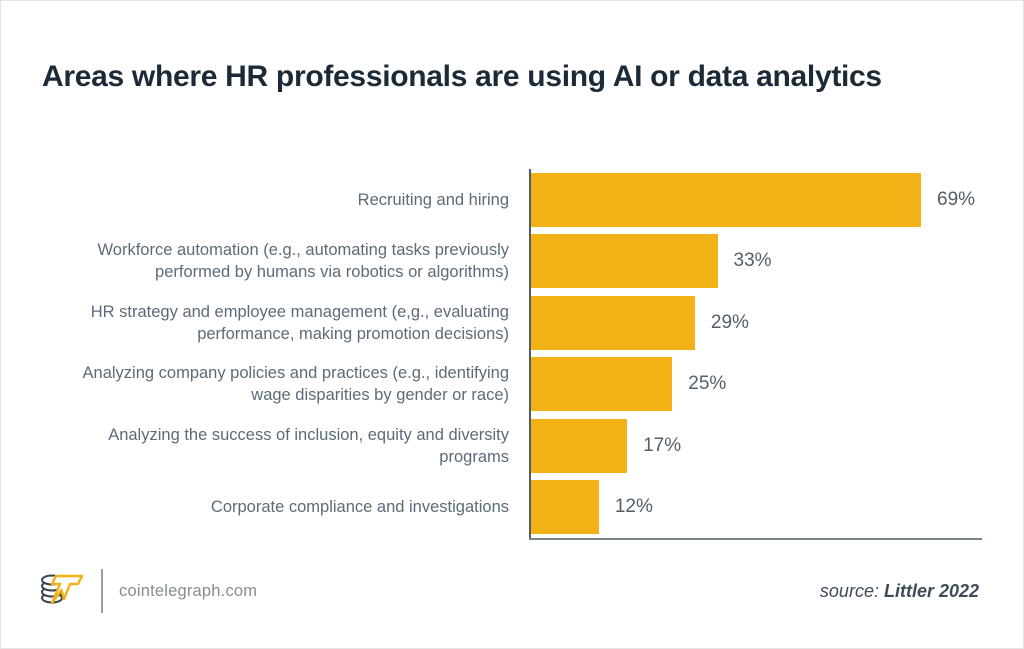 This screenshot has height=649, width=1024. I want to click on footer: cointelegraph.com source: Littler 2022, so click(509, 591).